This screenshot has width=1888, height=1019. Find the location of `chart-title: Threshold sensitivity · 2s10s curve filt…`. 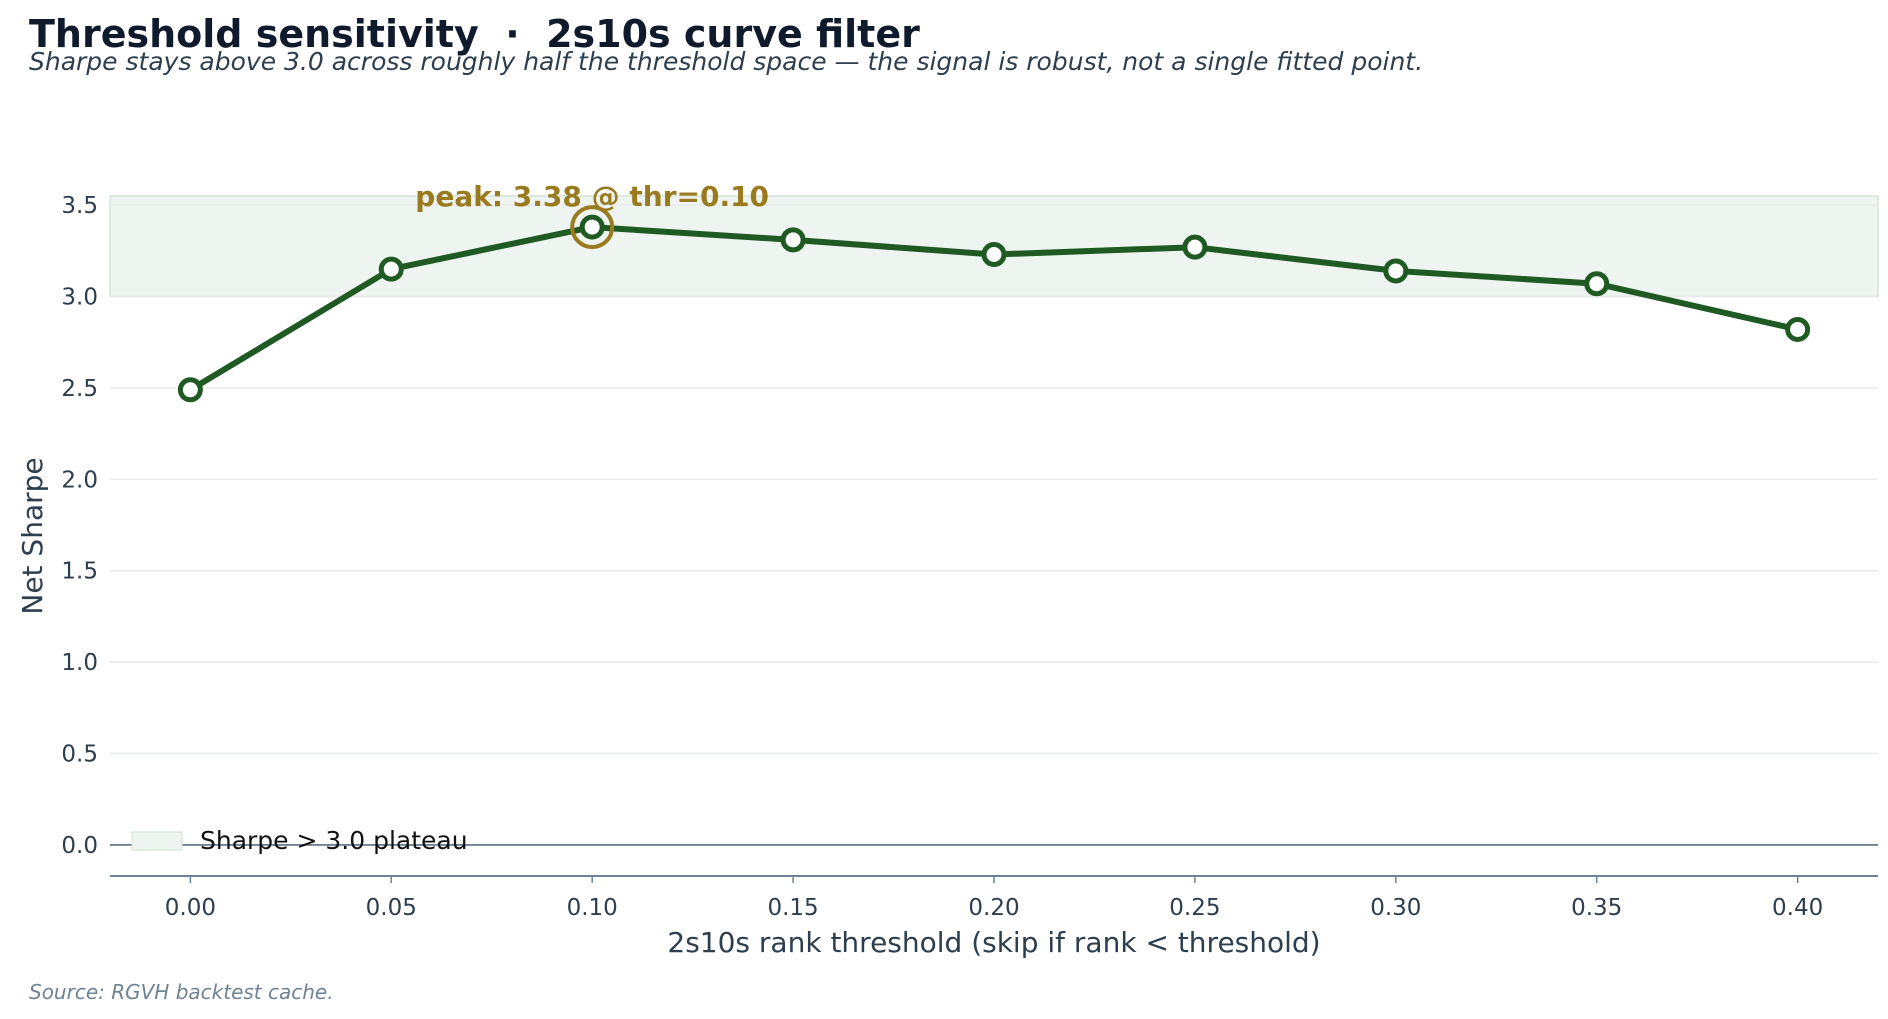

chart-title: Threshold sensitivity · 2s10s curve filt… is located at coordinates (474, 34).